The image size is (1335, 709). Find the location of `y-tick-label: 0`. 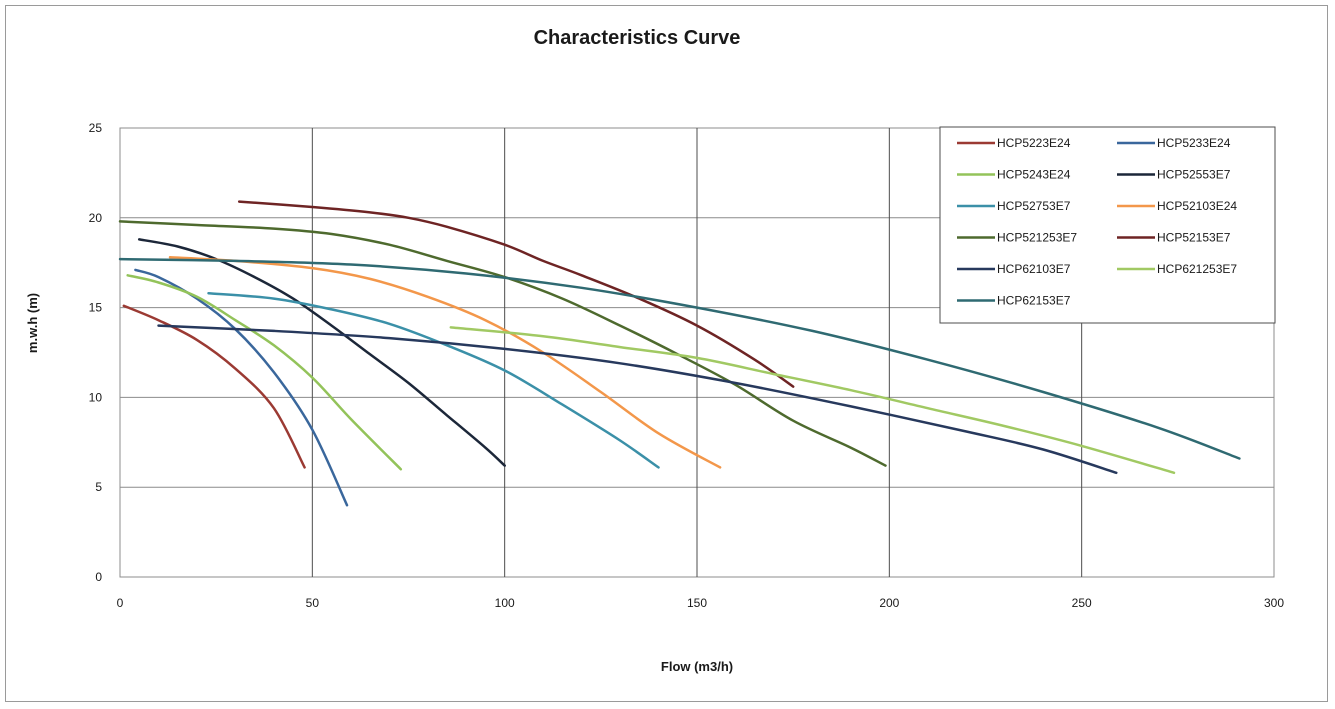

y-tick-label: 0 is located at coordinates (98, 577).